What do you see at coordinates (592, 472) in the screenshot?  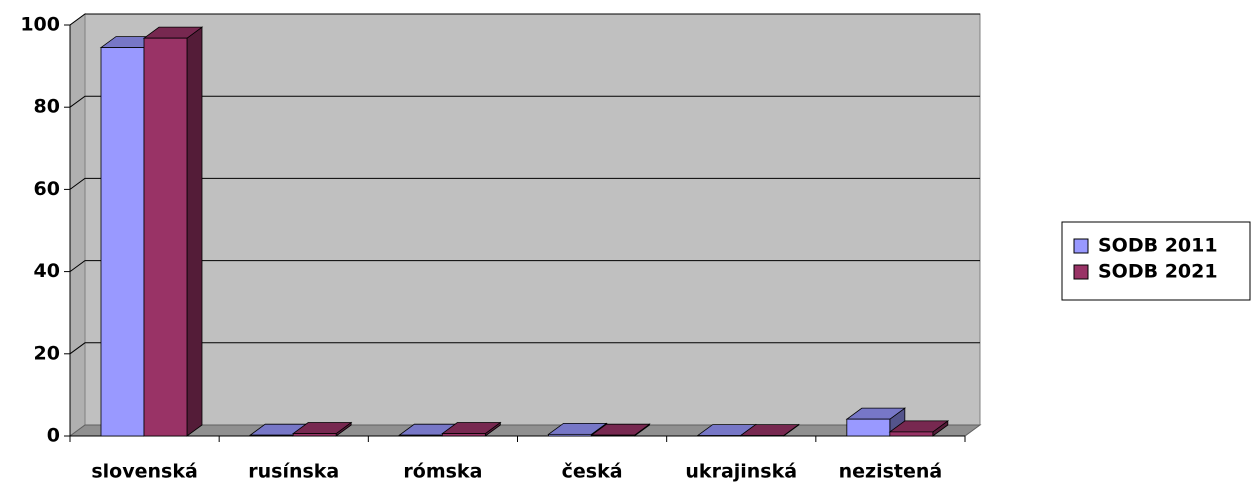 I see `x-tick-label: česká` at bounding box center [592, 472].